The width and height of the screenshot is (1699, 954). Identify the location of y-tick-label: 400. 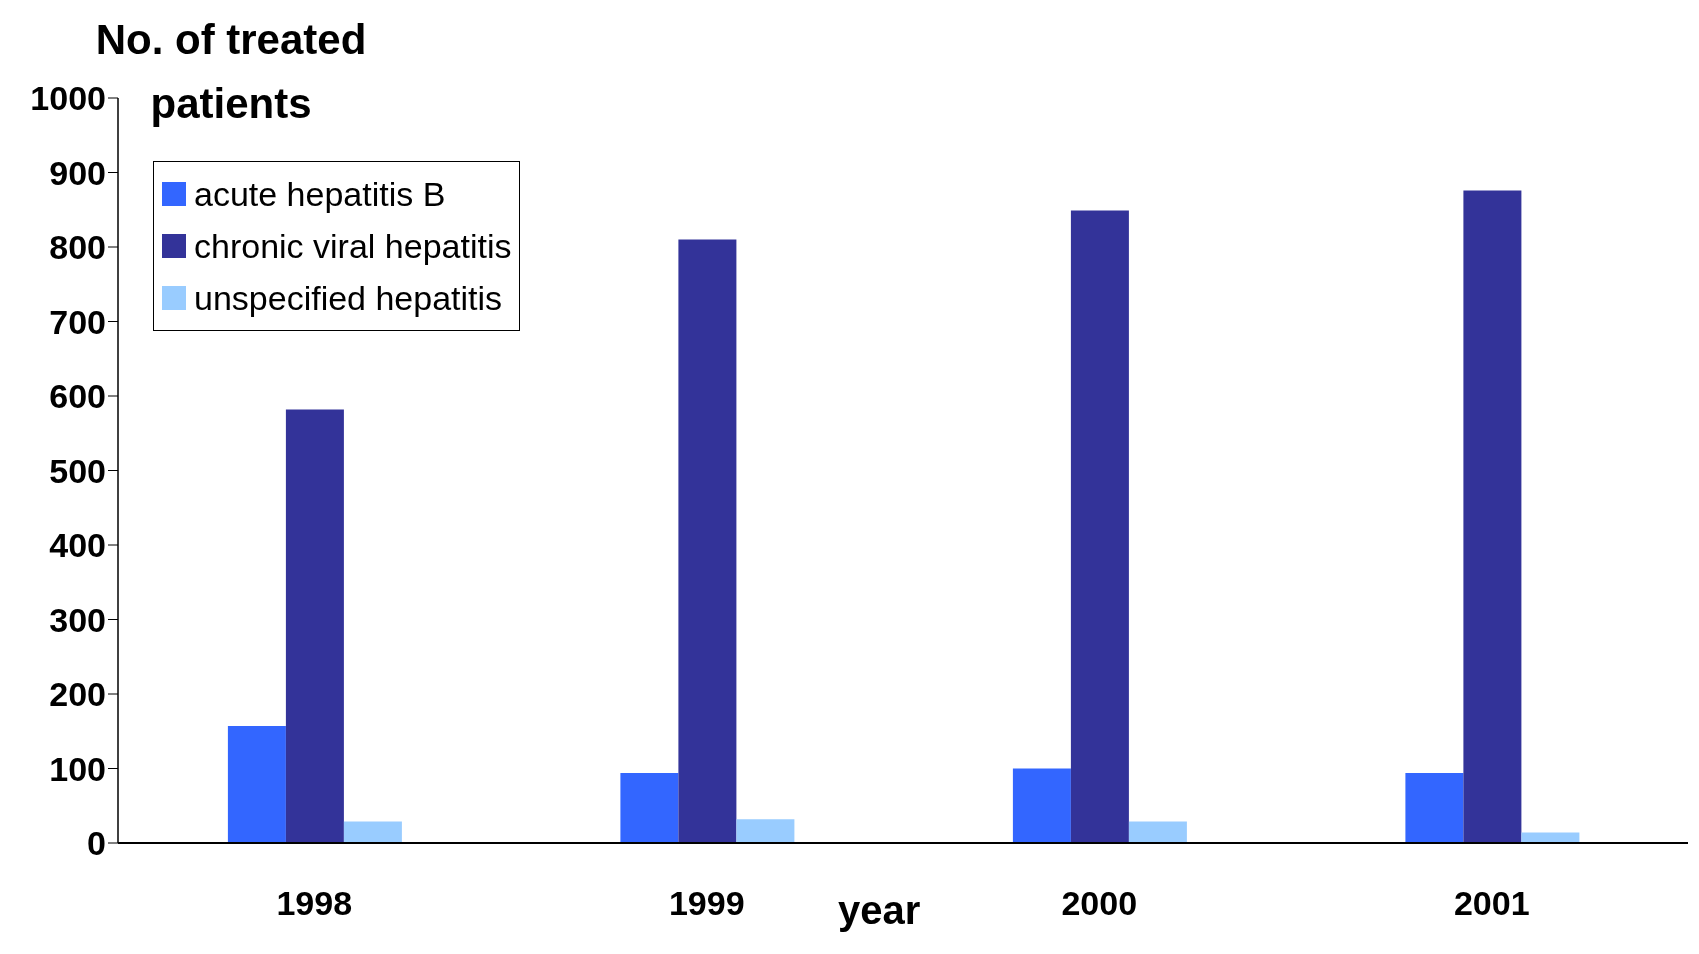
(77, 545).